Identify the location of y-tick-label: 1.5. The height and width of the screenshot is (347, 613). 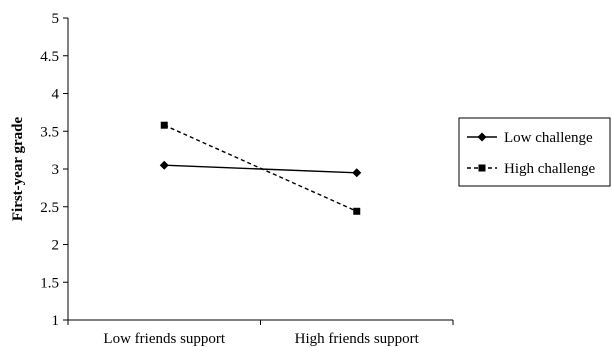
(49, 283).